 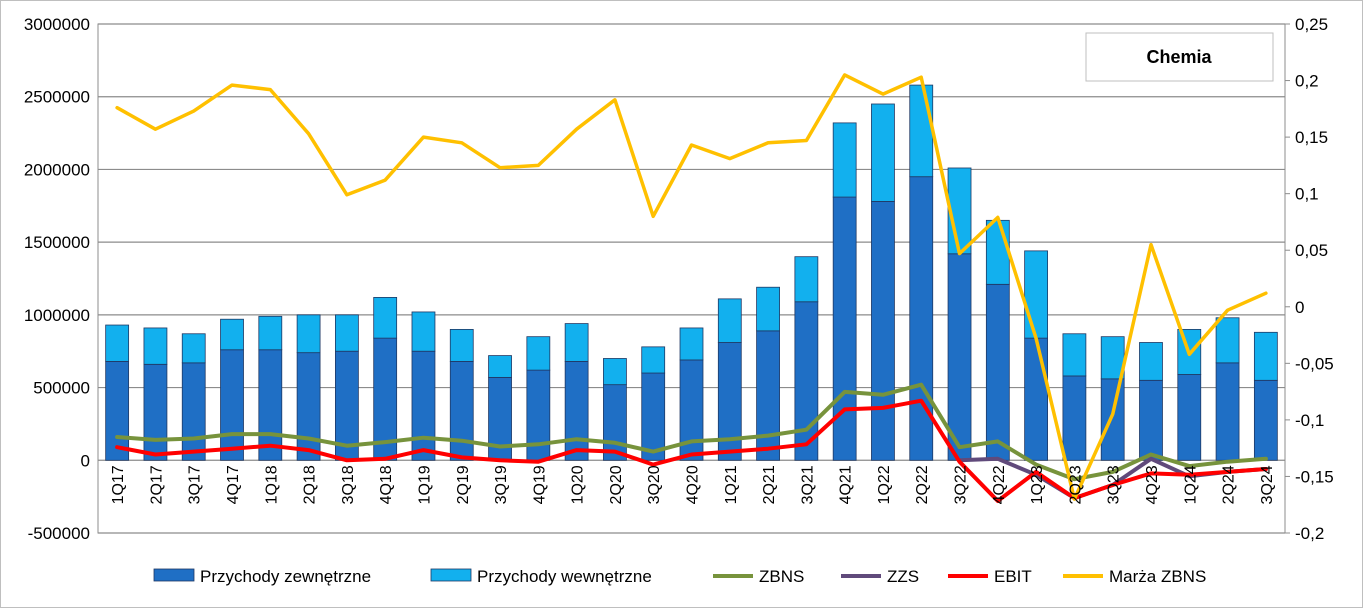 What do you see at coordinates (57, 97) in the screenshot?
I see `y-left-tick-label: 2500000` at bounding box center [57, 97].